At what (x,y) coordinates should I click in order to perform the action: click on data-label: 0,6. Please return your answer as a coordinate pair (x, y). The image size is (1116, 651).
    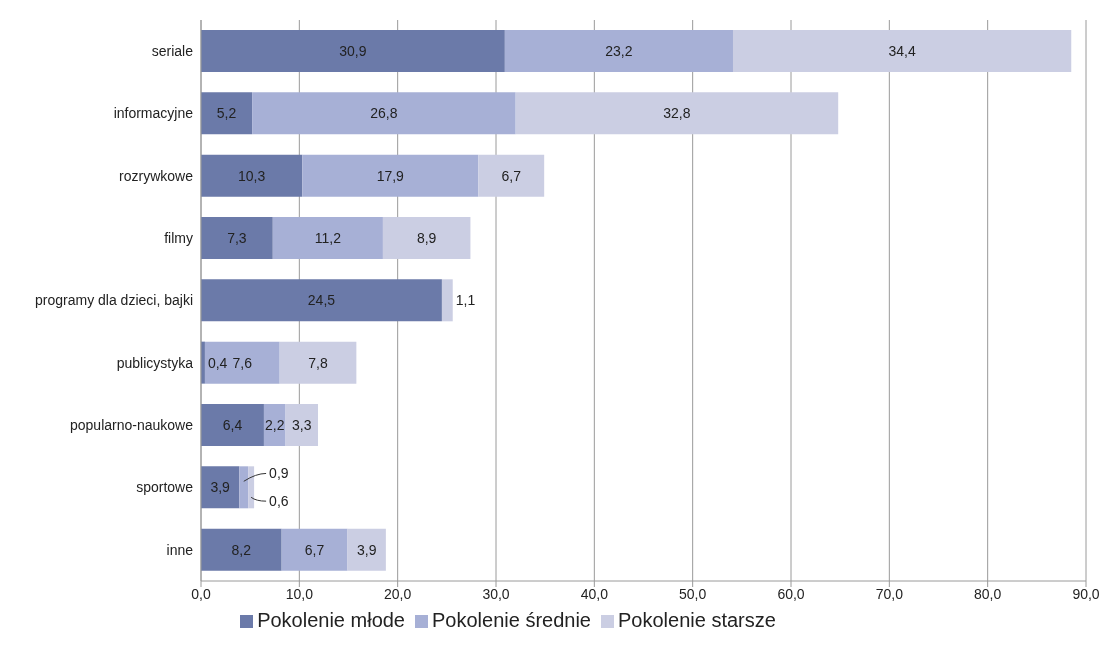
    Looking at the image, I should click on (279, 501).